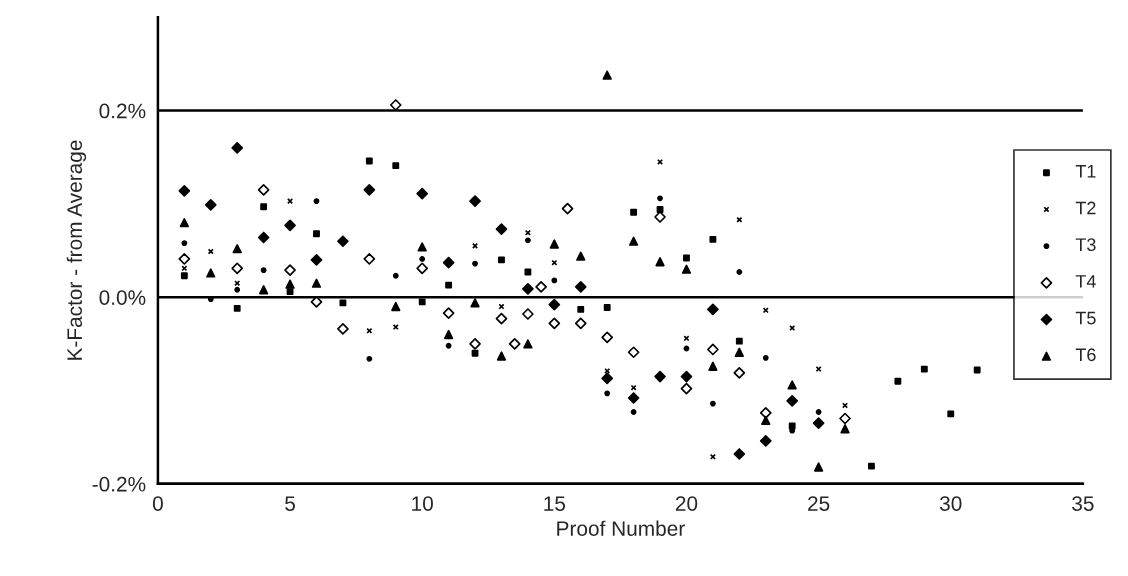  I want to click on x-tick-label: 20, so click(686, 503).